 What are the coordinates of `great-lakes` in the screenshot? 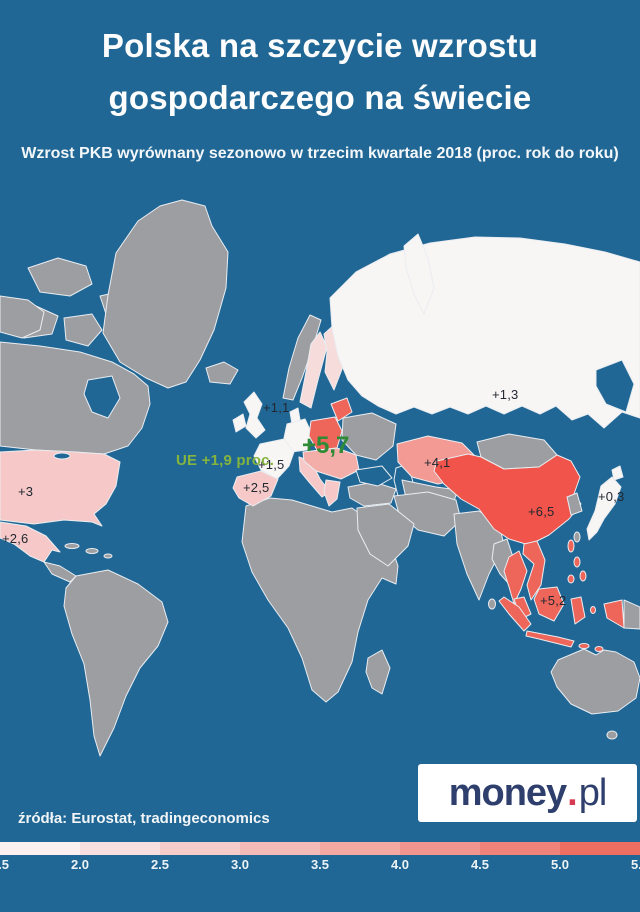 It's located at (62, 456).